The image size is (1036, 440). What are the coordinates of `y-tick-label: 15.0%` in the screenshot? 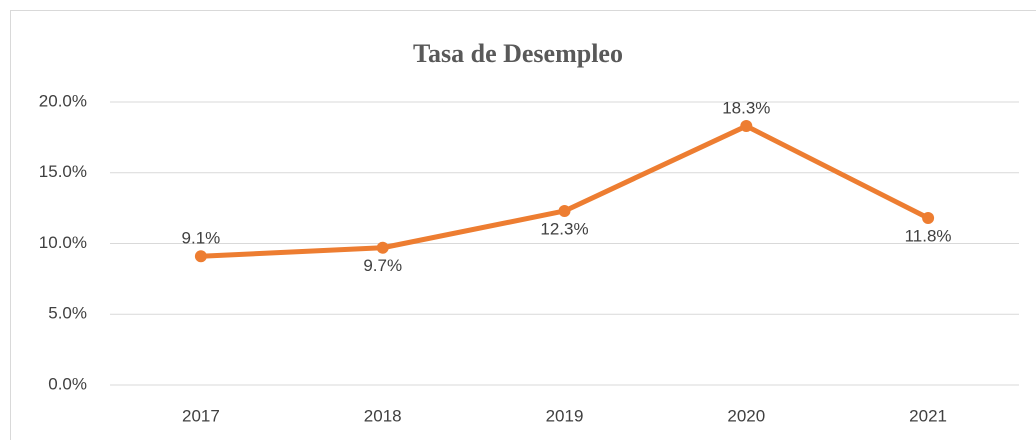 It's located at (63, 171).